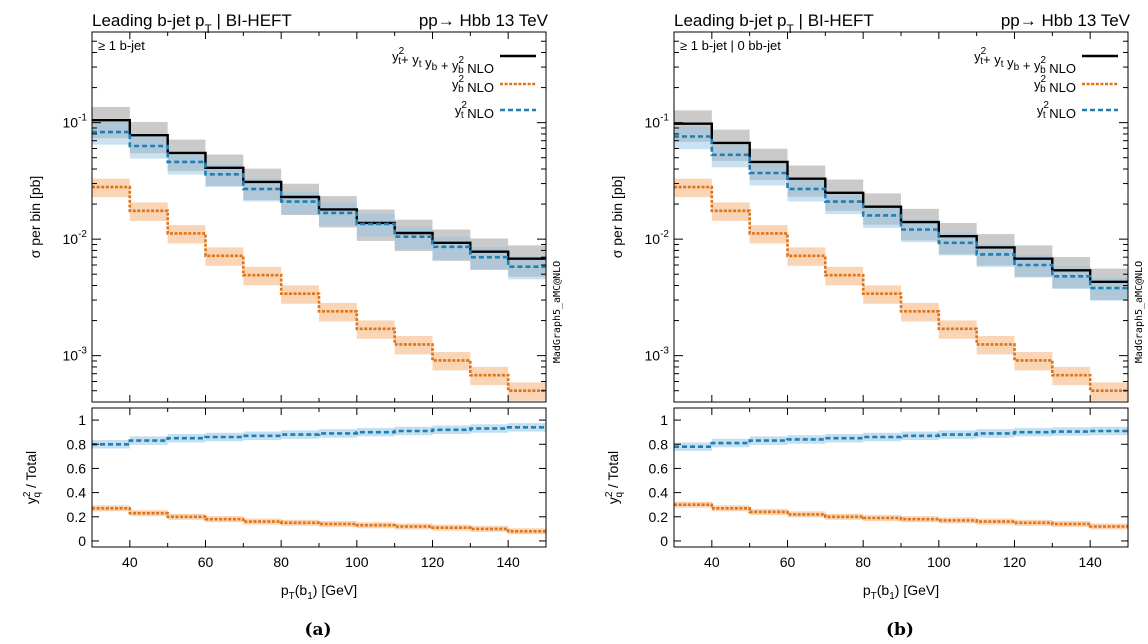  I want to click on yt2-nlo-line, so click(901, 212).